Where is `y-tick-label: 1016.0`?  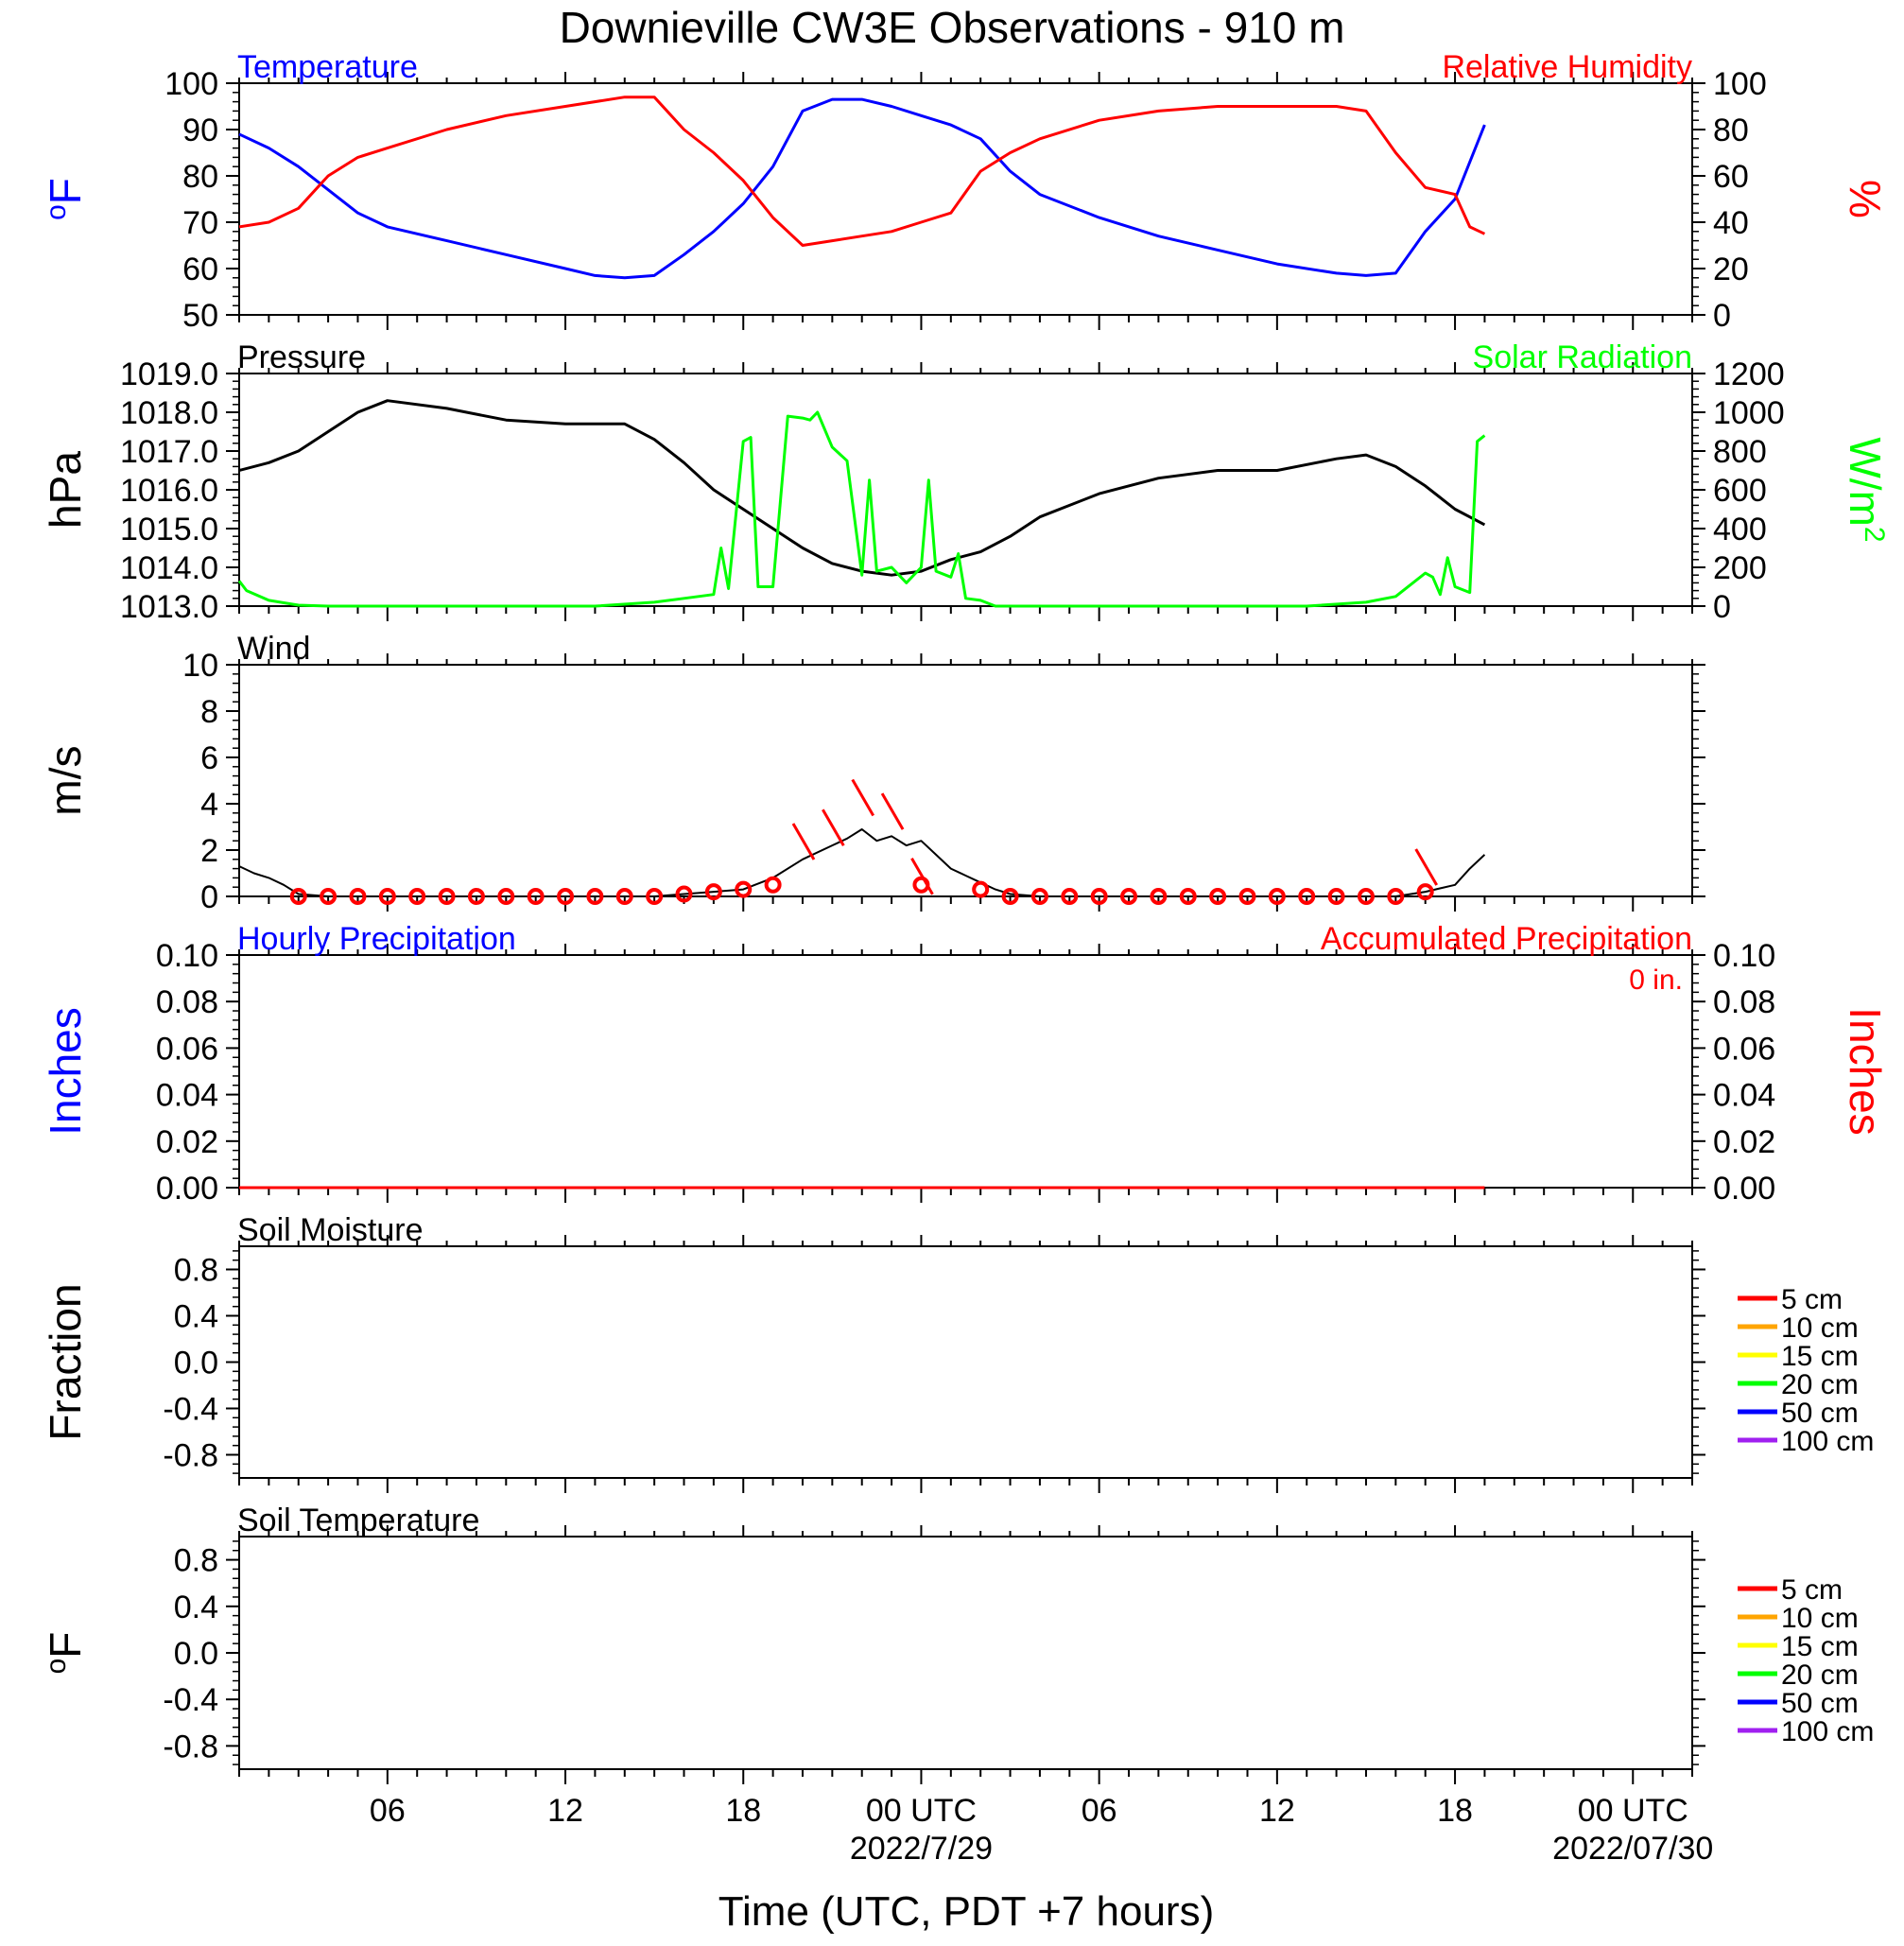 y-tick-label: 1016.0 is located at coordinates (169, 491).